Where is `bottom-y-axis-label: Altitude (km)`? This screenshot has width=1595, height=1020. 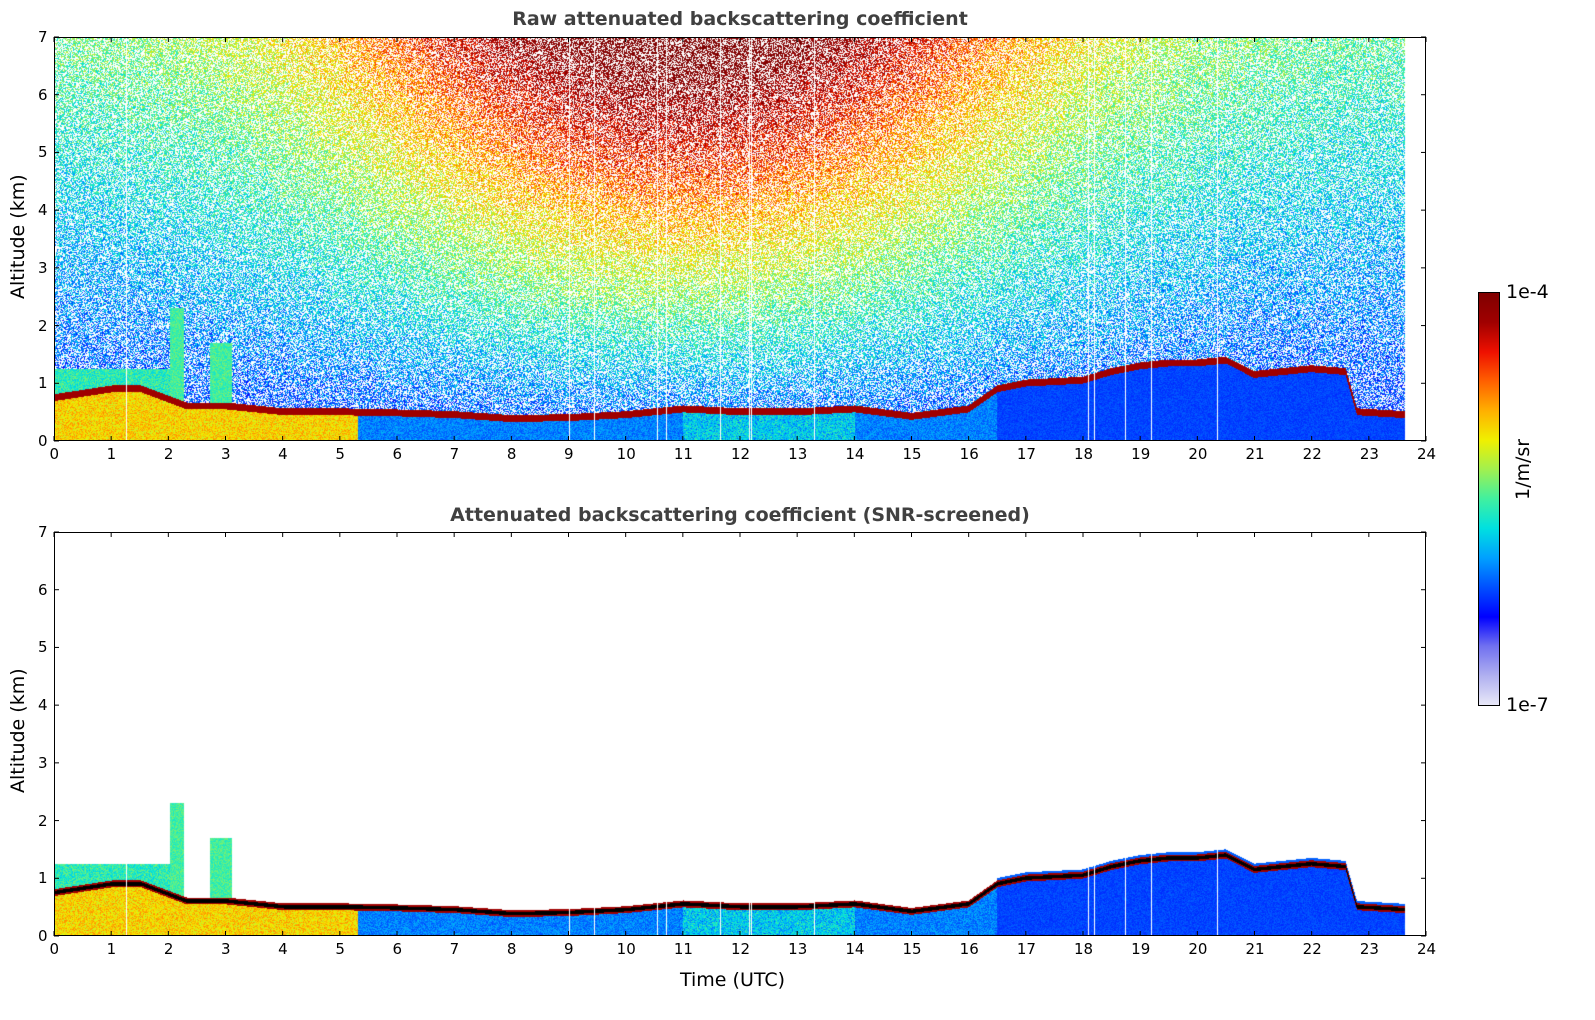 bottom-y-axis-label: Altitude (km) is located at coordinates (18, 730).